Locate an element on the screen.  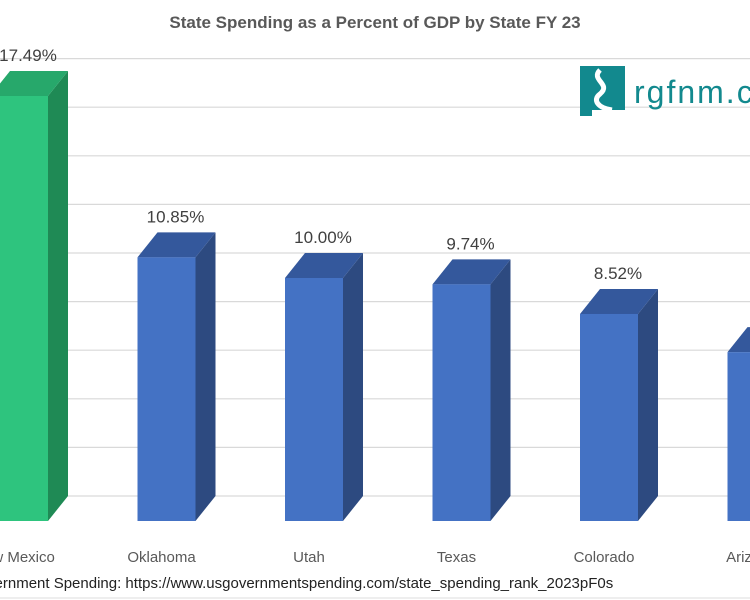
value-label: 9.74% is located at coordinates (470, 243).